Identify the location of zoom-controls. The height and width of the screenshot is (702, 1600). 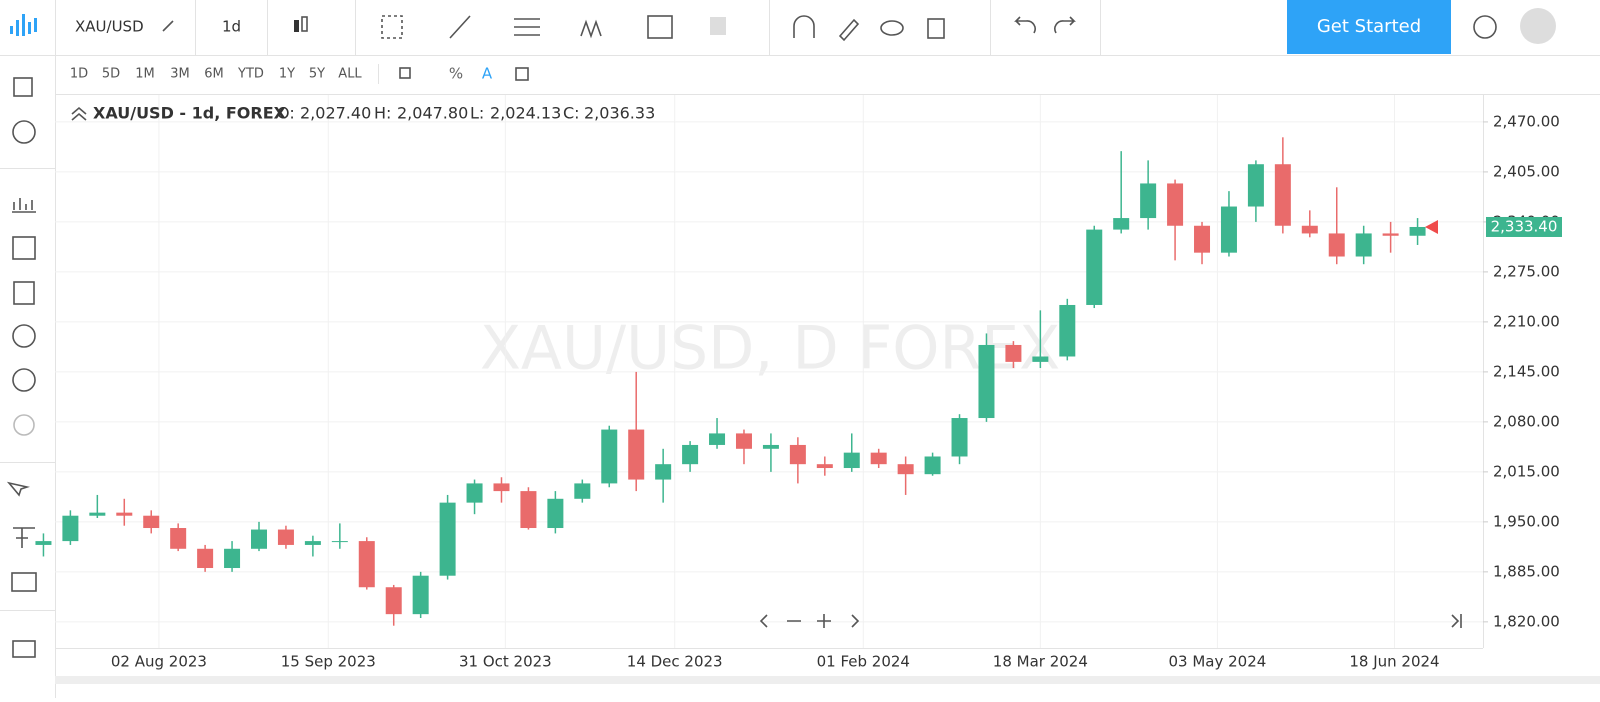
(1110, 621).